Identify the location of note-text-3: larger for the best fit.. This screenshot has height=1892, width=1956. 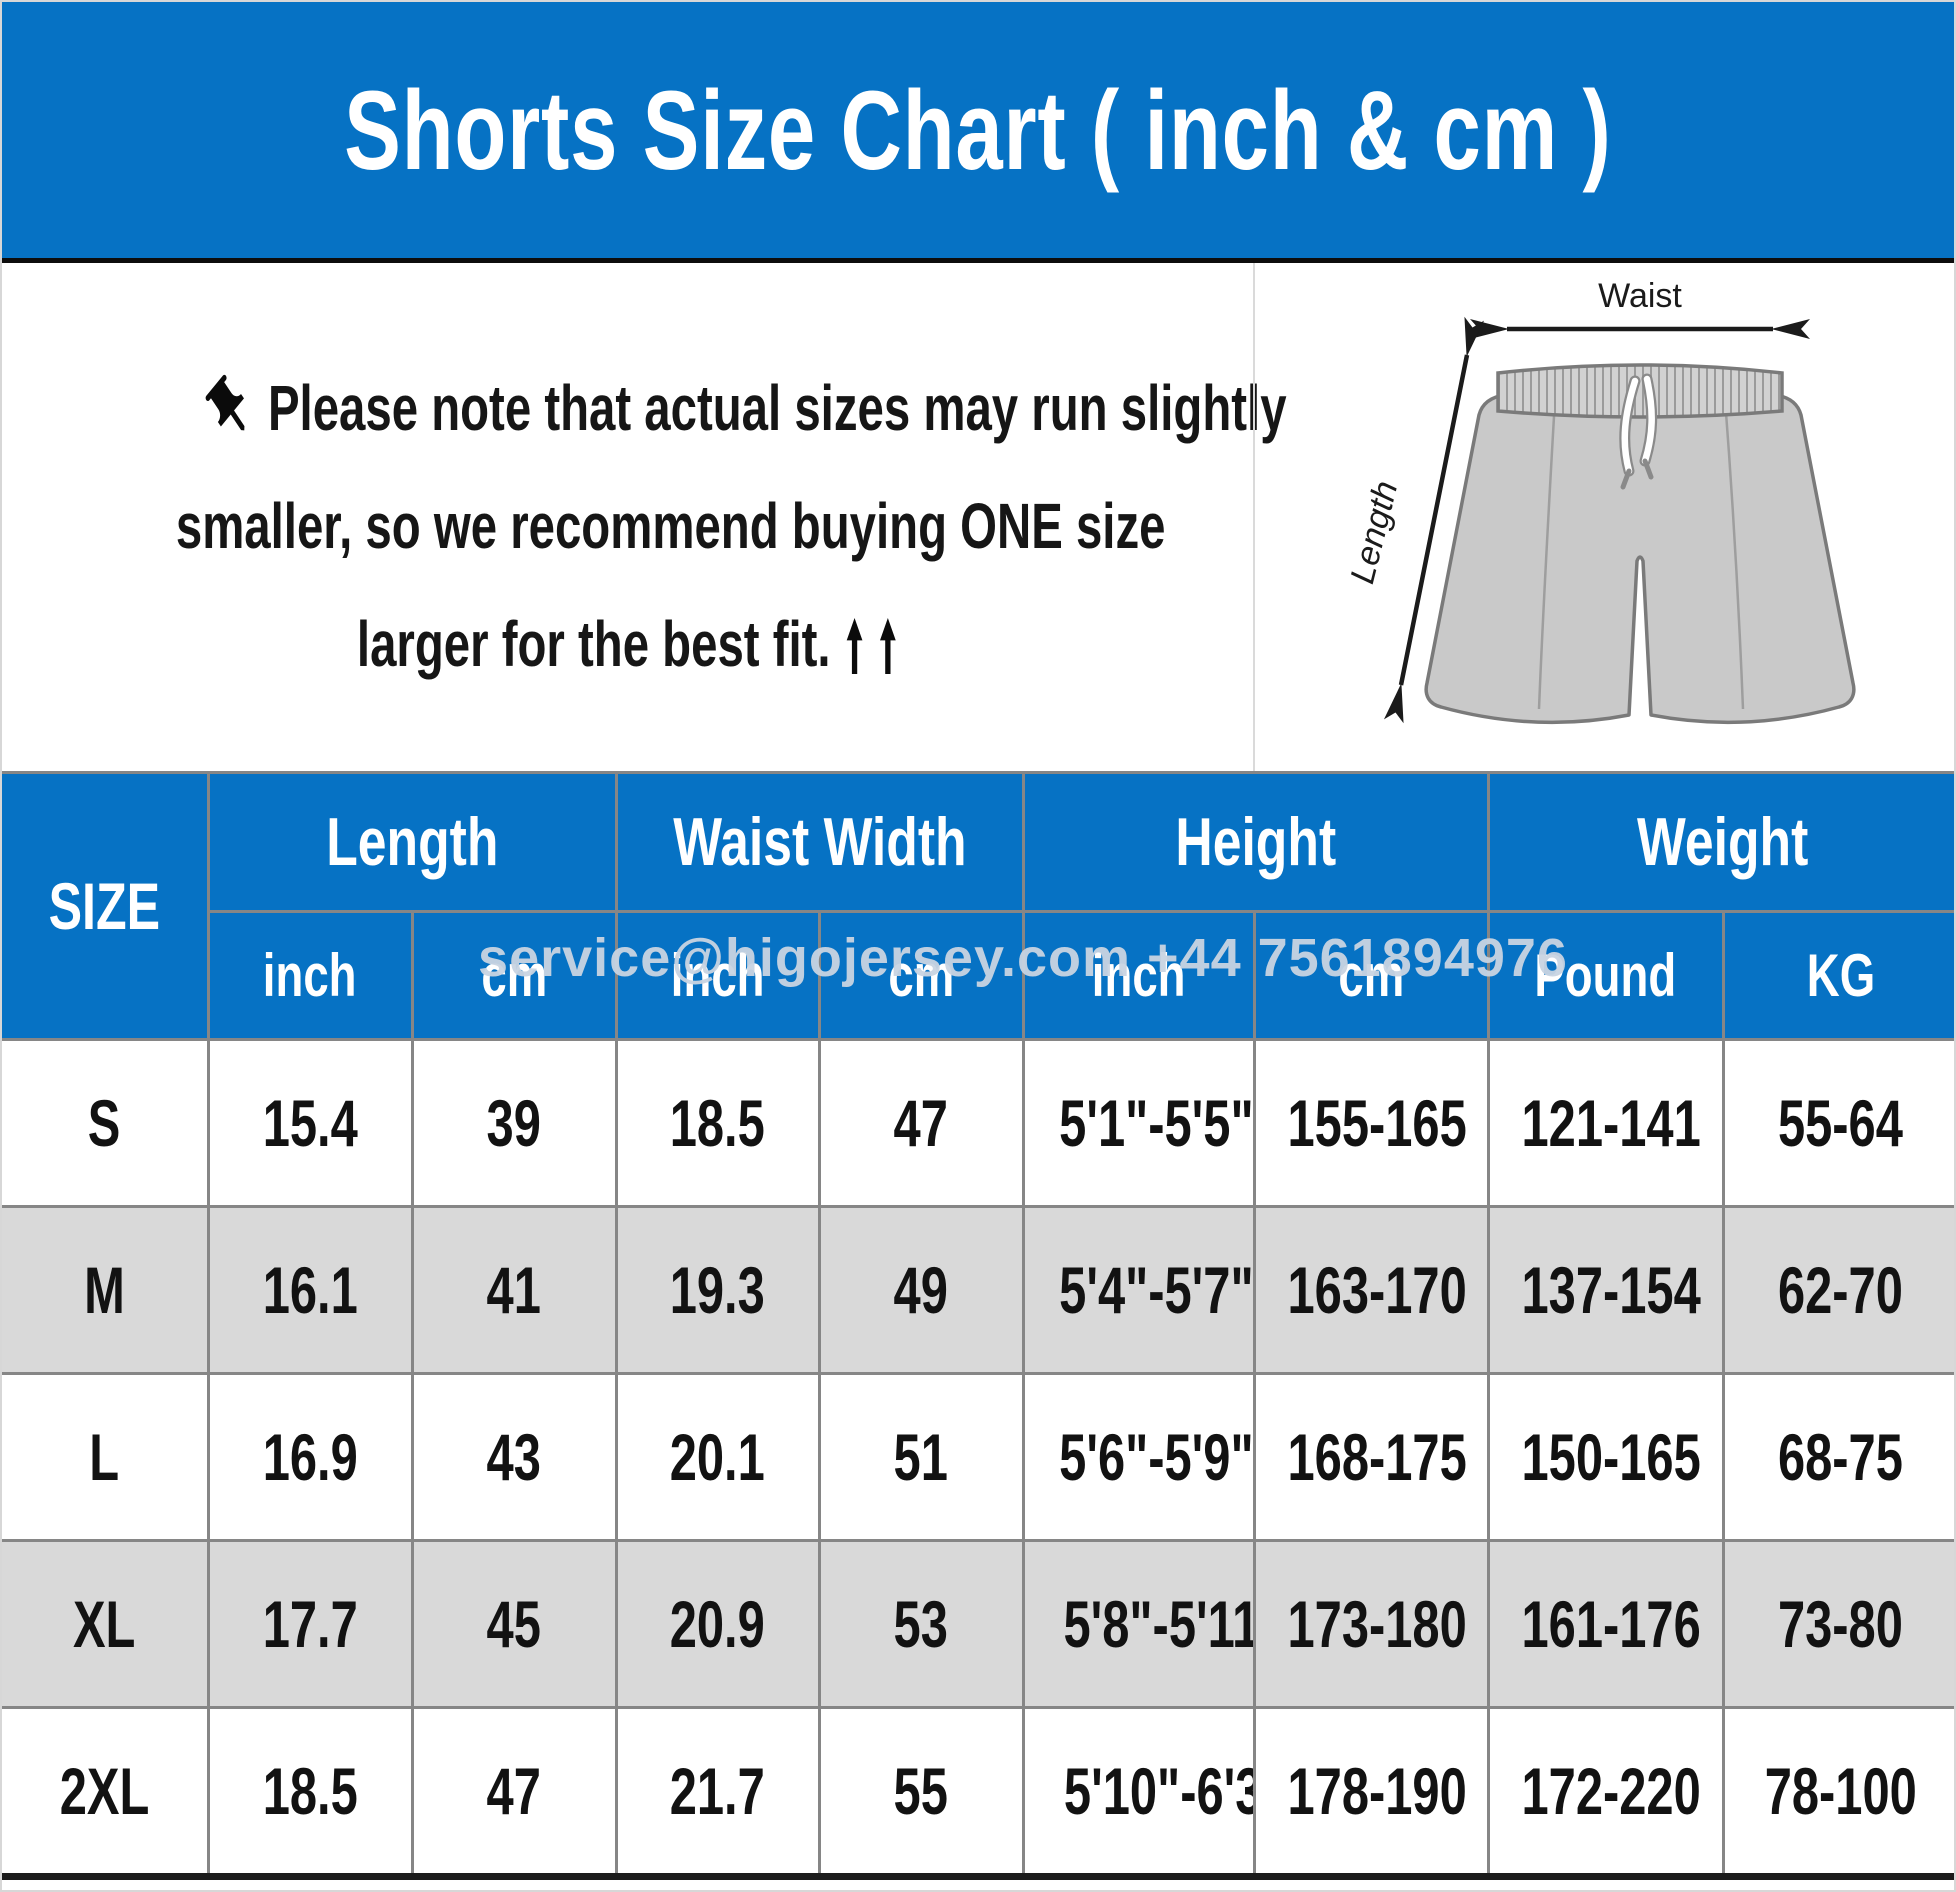
(594, 644).